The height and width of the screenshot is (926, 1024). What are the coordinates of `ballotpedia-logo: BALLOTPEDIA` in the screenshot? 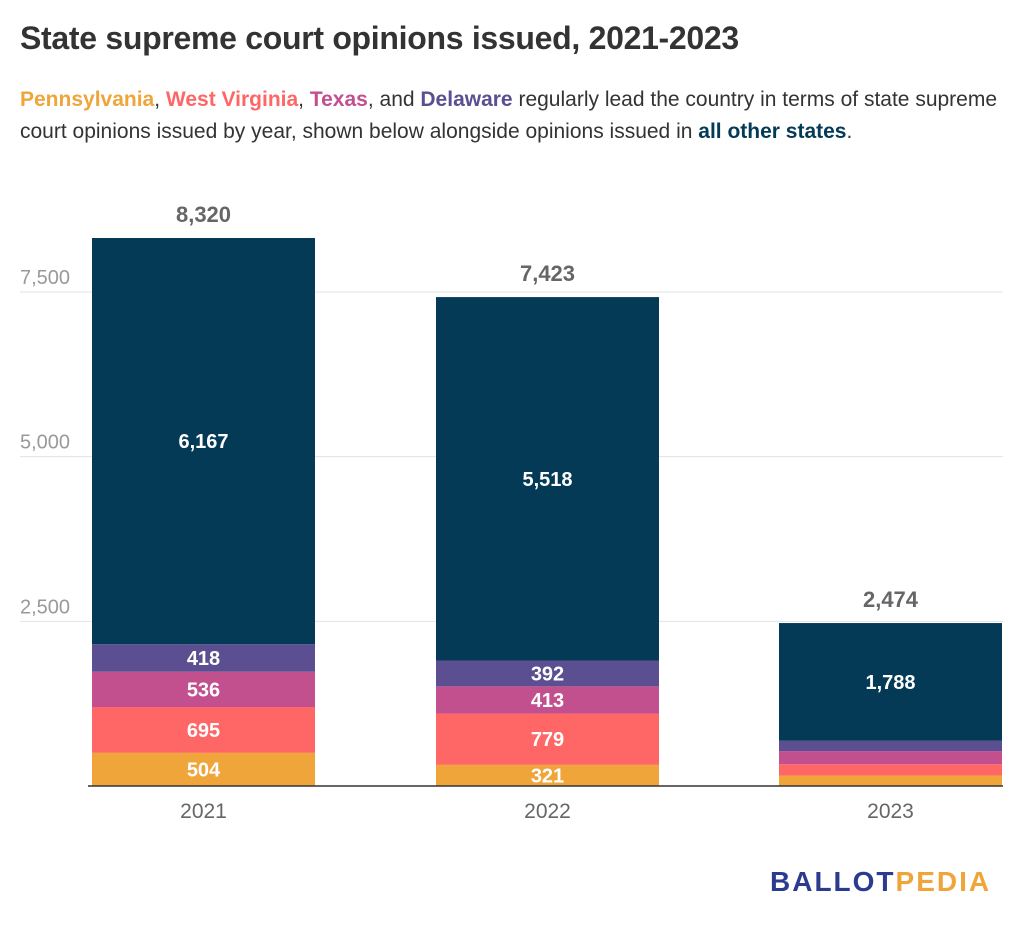 It's located at (880, 882).